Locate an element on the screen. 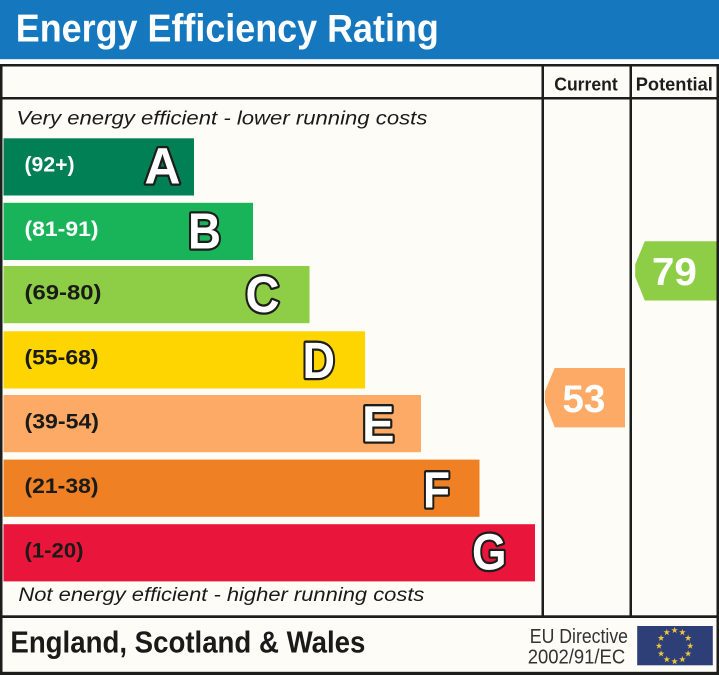  svg-text: (39-54) is located at coordinates (62, 421).